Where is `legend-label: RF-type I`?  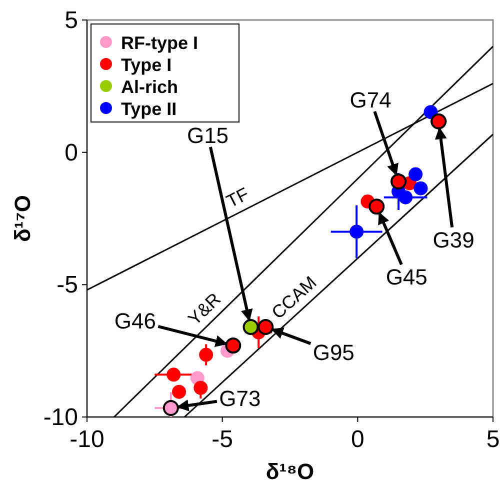
legend-label: RF-type I is located at coordinates (159, 43).